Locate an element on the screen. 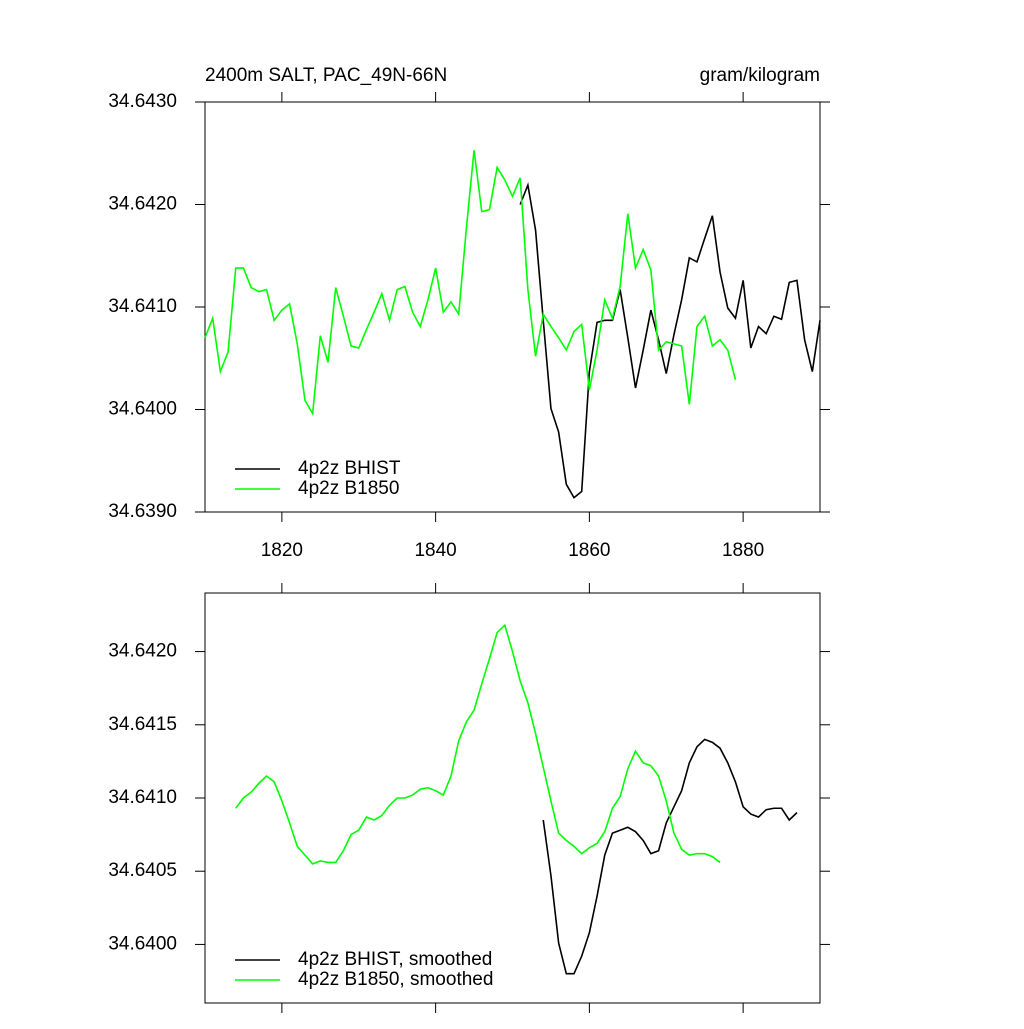  x-tick-label: 1860 is located at coordinates (589, 550).